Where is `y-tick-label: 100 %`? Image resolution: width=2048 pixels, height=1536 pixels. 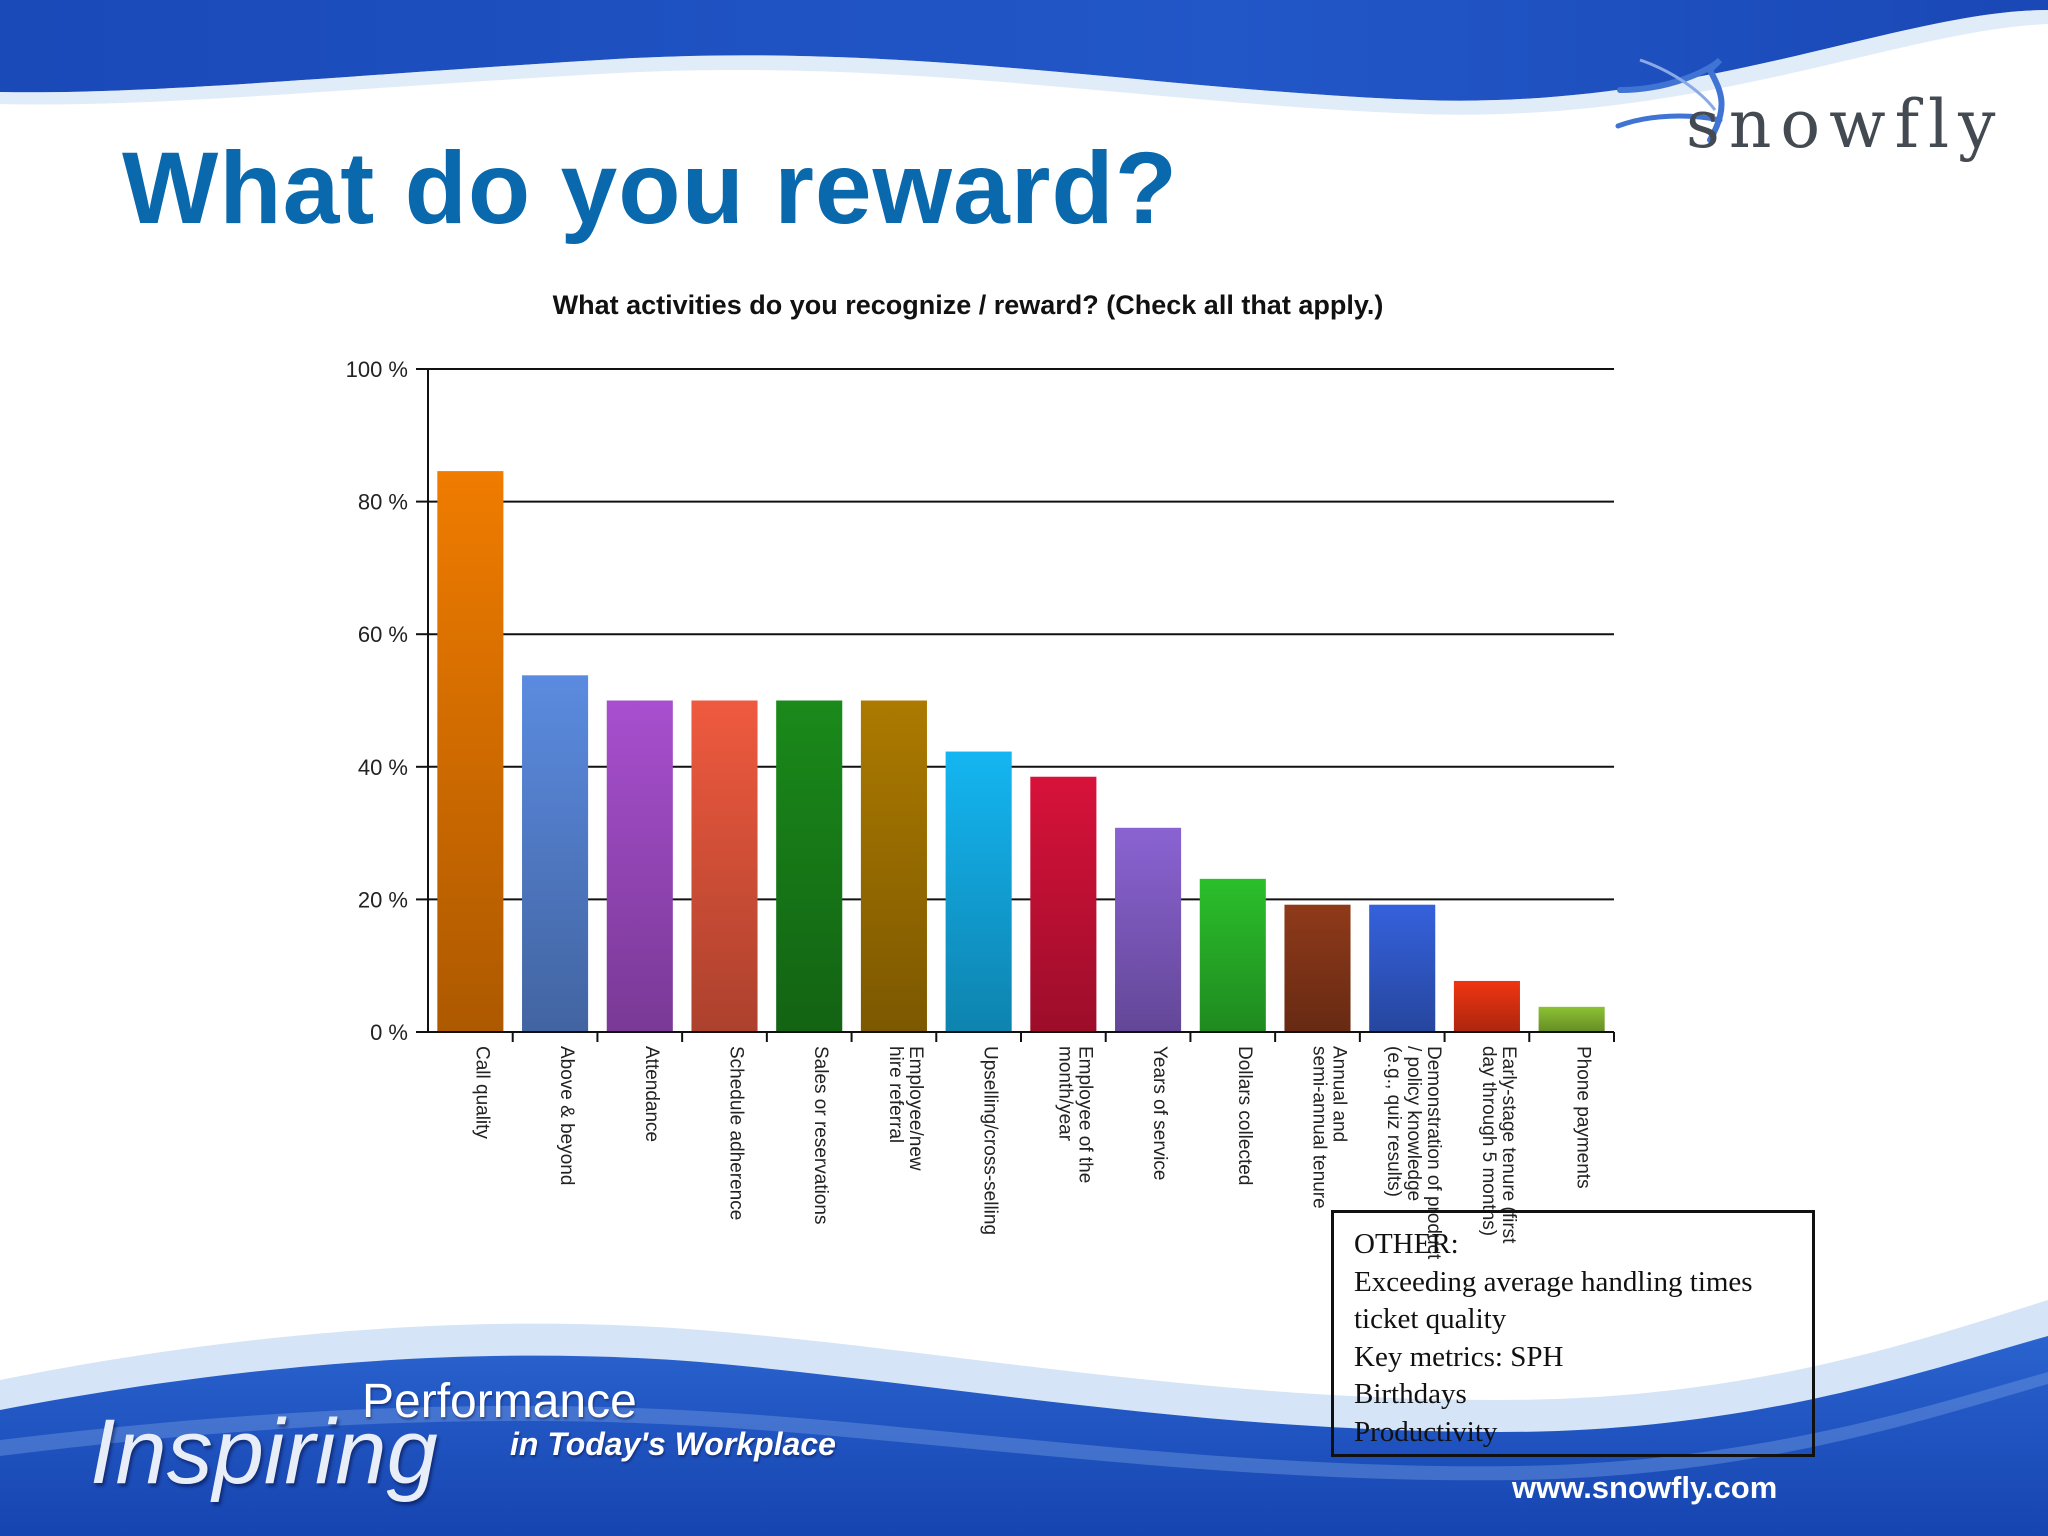
y-tick-label: 100 % is located at coordinates (377, 369).